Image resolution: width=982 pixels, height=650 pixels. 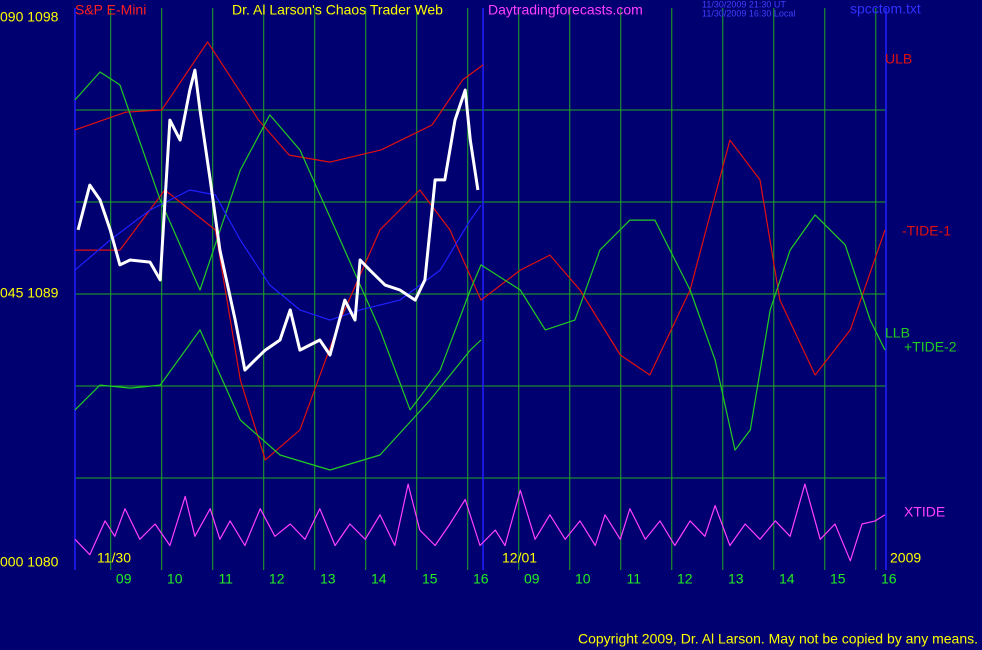 What do you see at coordinates (885, 9) in the screenshot?
I see `file-name: spcctom.txt` at bounding box center [885, 9].